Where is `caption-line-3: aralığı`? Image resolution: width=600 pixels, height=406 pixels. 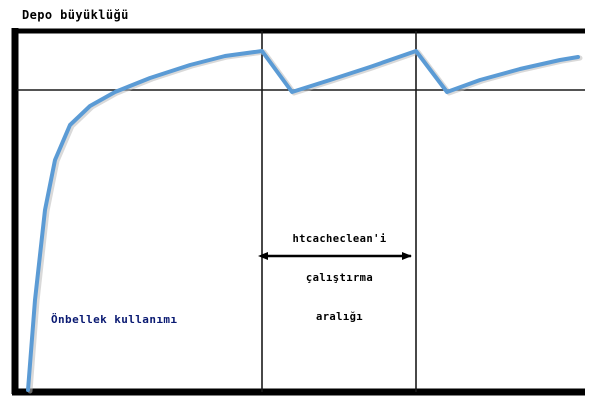 caption-line-3: aralığı is located at coordinates (339, 317).